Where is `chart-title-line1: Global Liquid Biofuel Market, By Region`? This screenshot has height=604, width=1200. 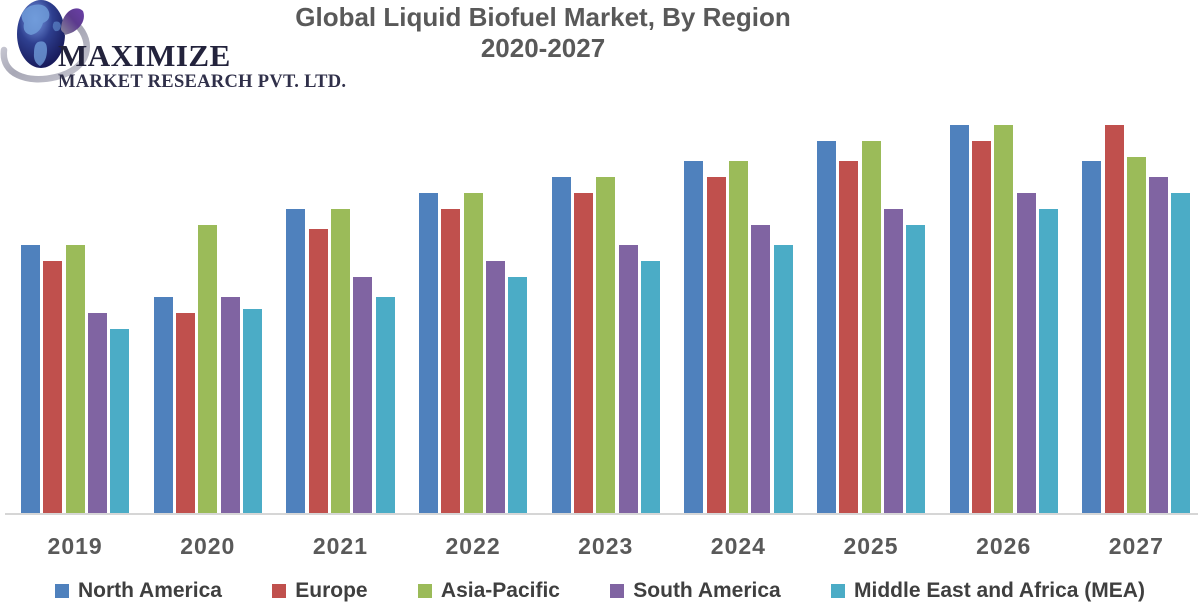
chart-title-line1: Global Liquid Biofuel Market, By Region is located at coordinates (543, 17).